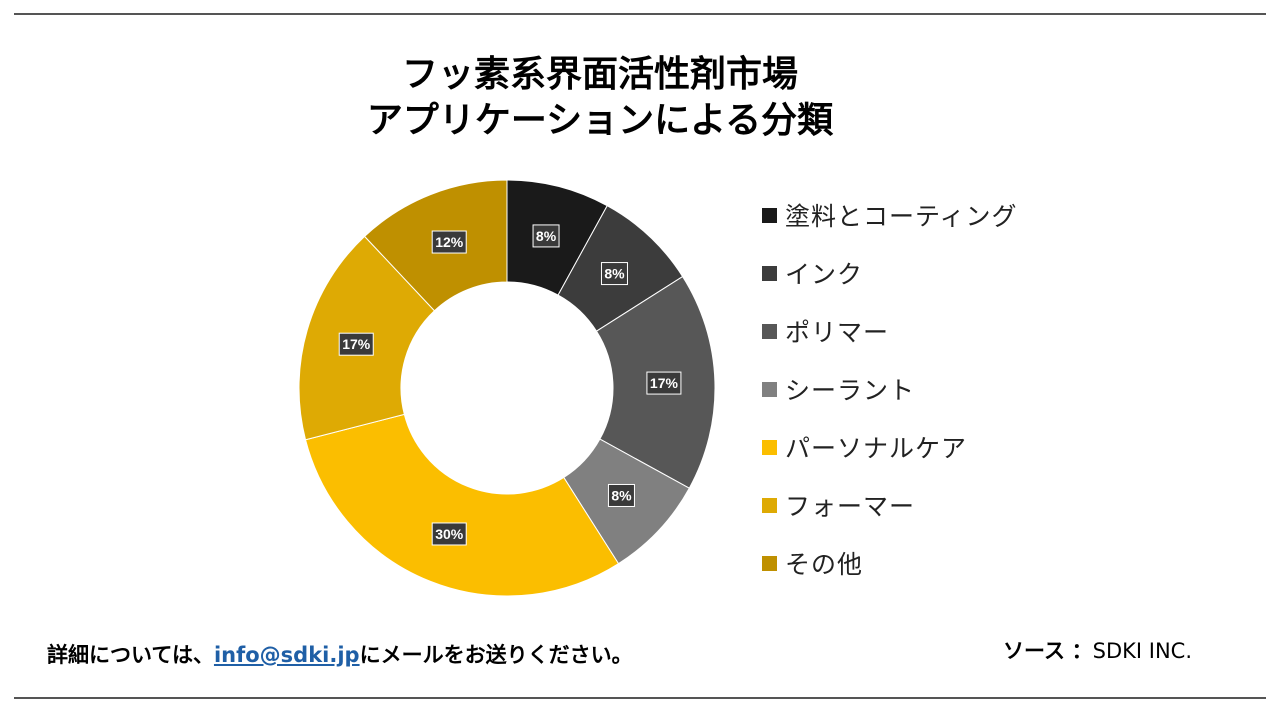 The width and height of the screenshot is (1280, 720). I want to click on data-label-3: 17%, so click(664, 383).